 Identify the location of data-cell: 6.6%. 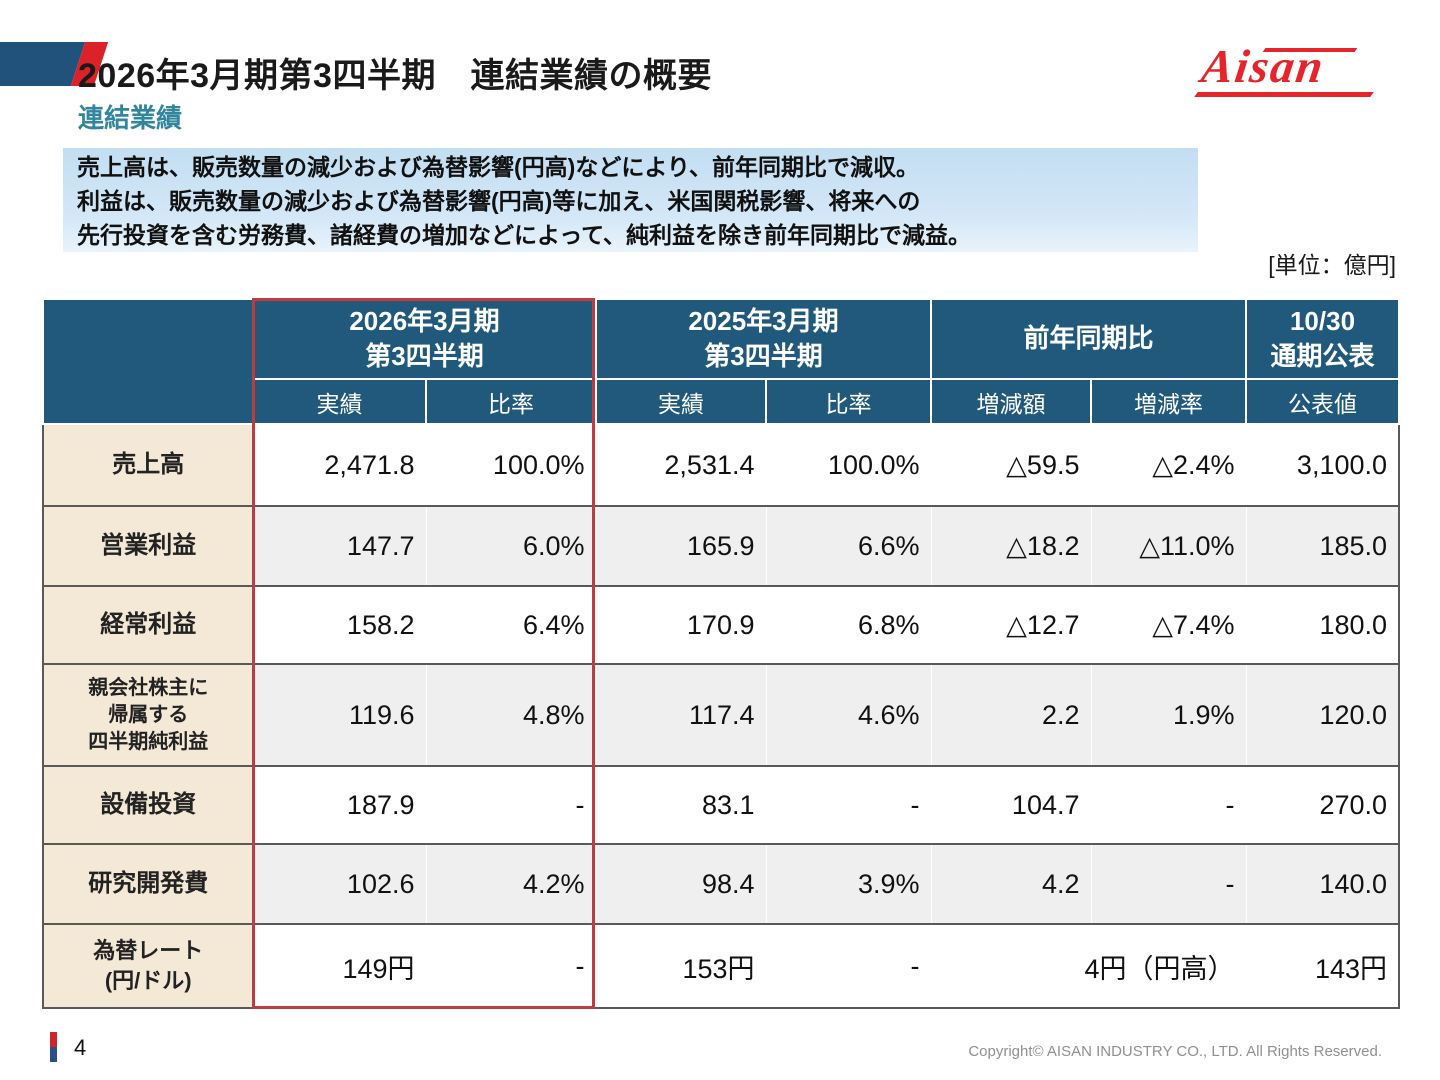
(848, 545).